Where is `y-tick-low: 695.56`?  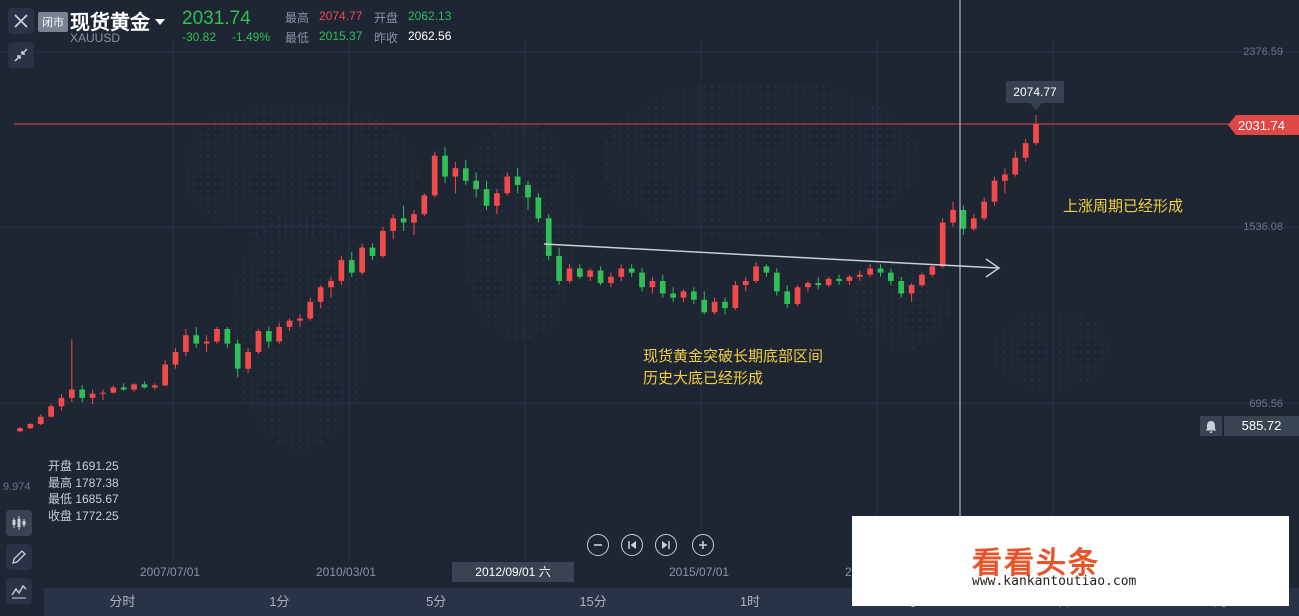 y-tick-low: 695.56 is located at coordinates (1266, 404).